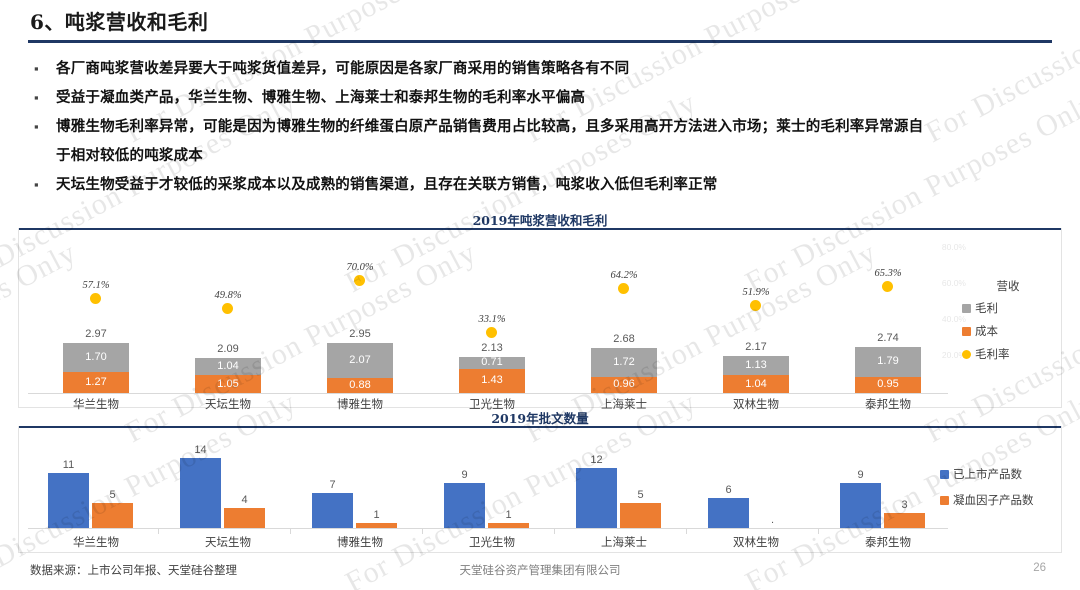 This screenshot has height=590, width=1080. I want to click on bullet-item: 于相对较低的吨浆成本, so click(545, 156).